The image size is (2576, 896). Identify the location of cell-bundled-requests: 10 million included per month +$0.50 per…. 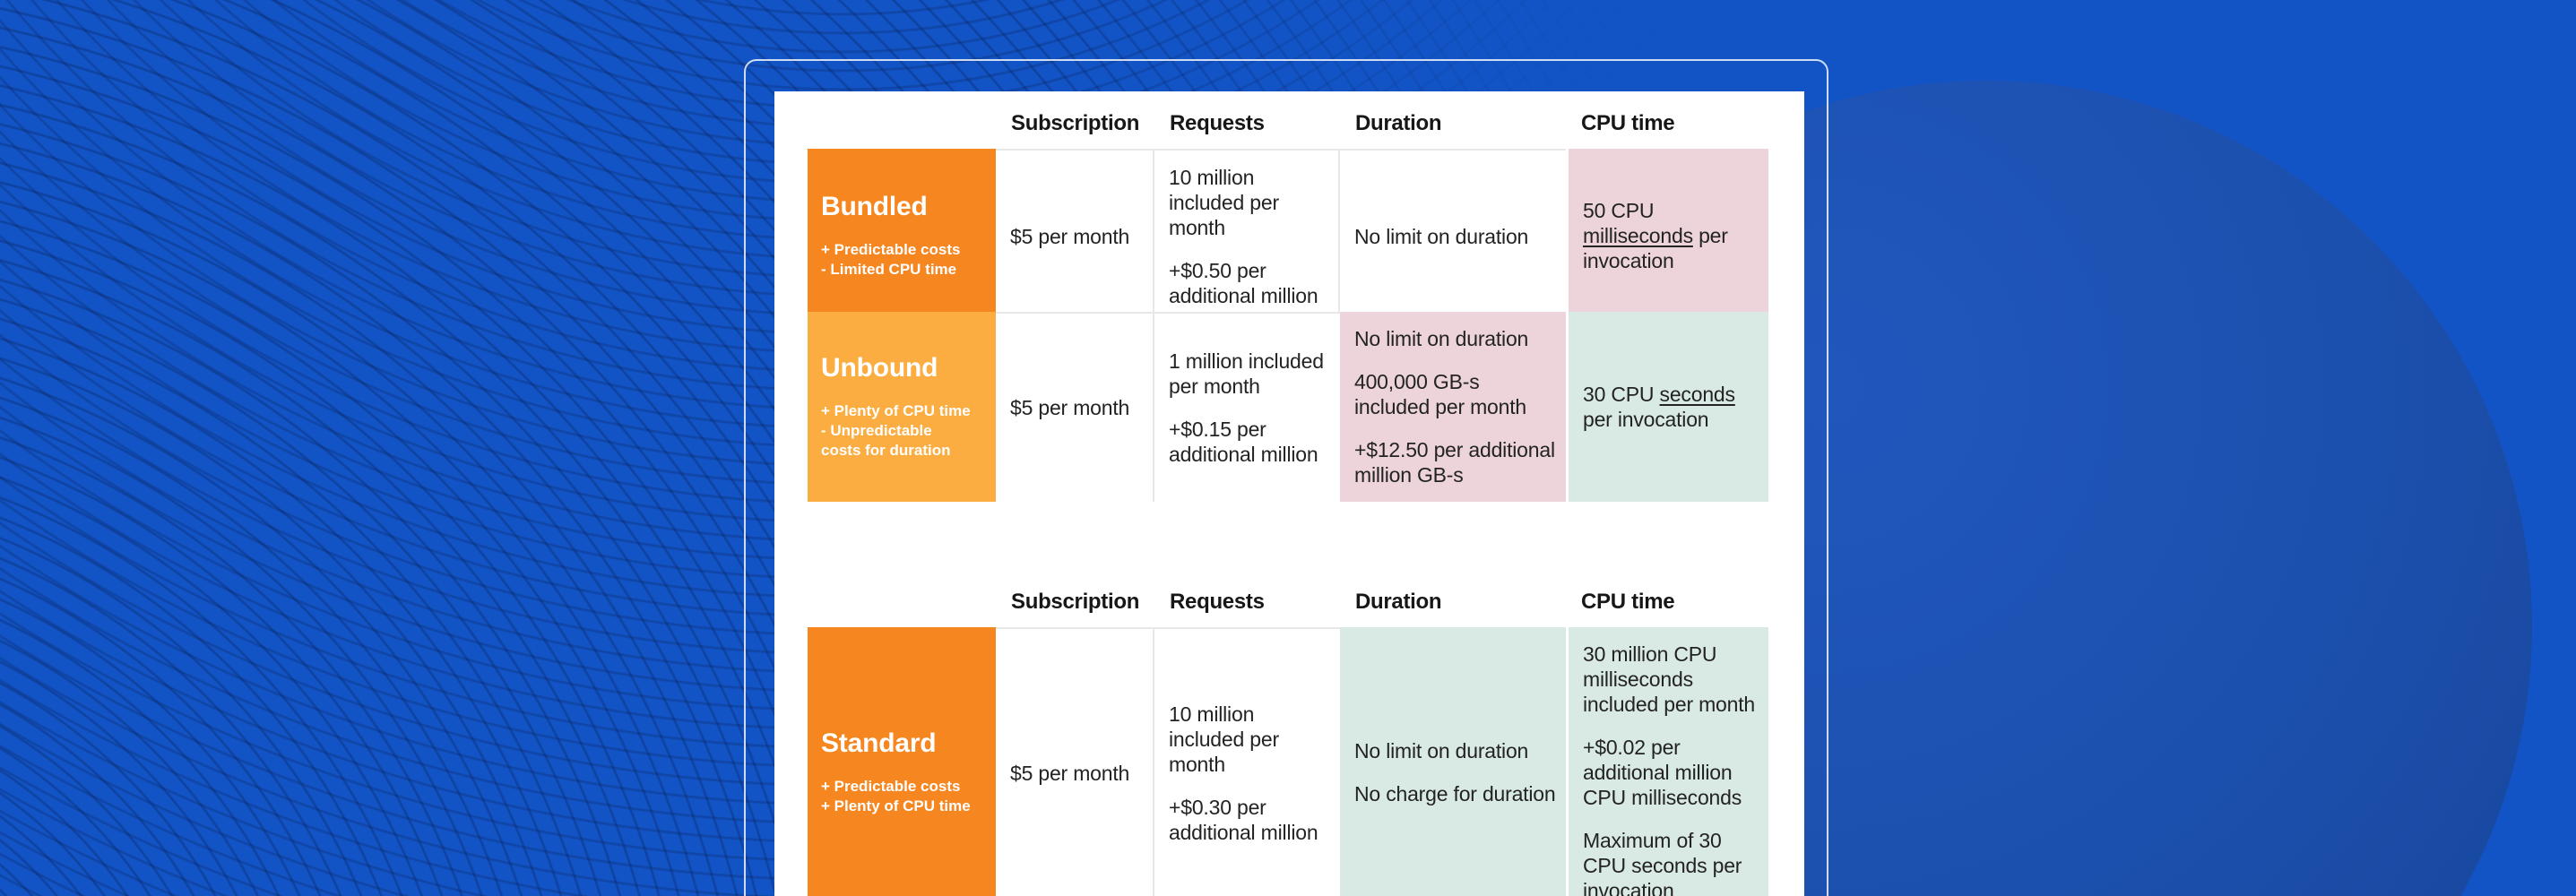
(1247, 236).